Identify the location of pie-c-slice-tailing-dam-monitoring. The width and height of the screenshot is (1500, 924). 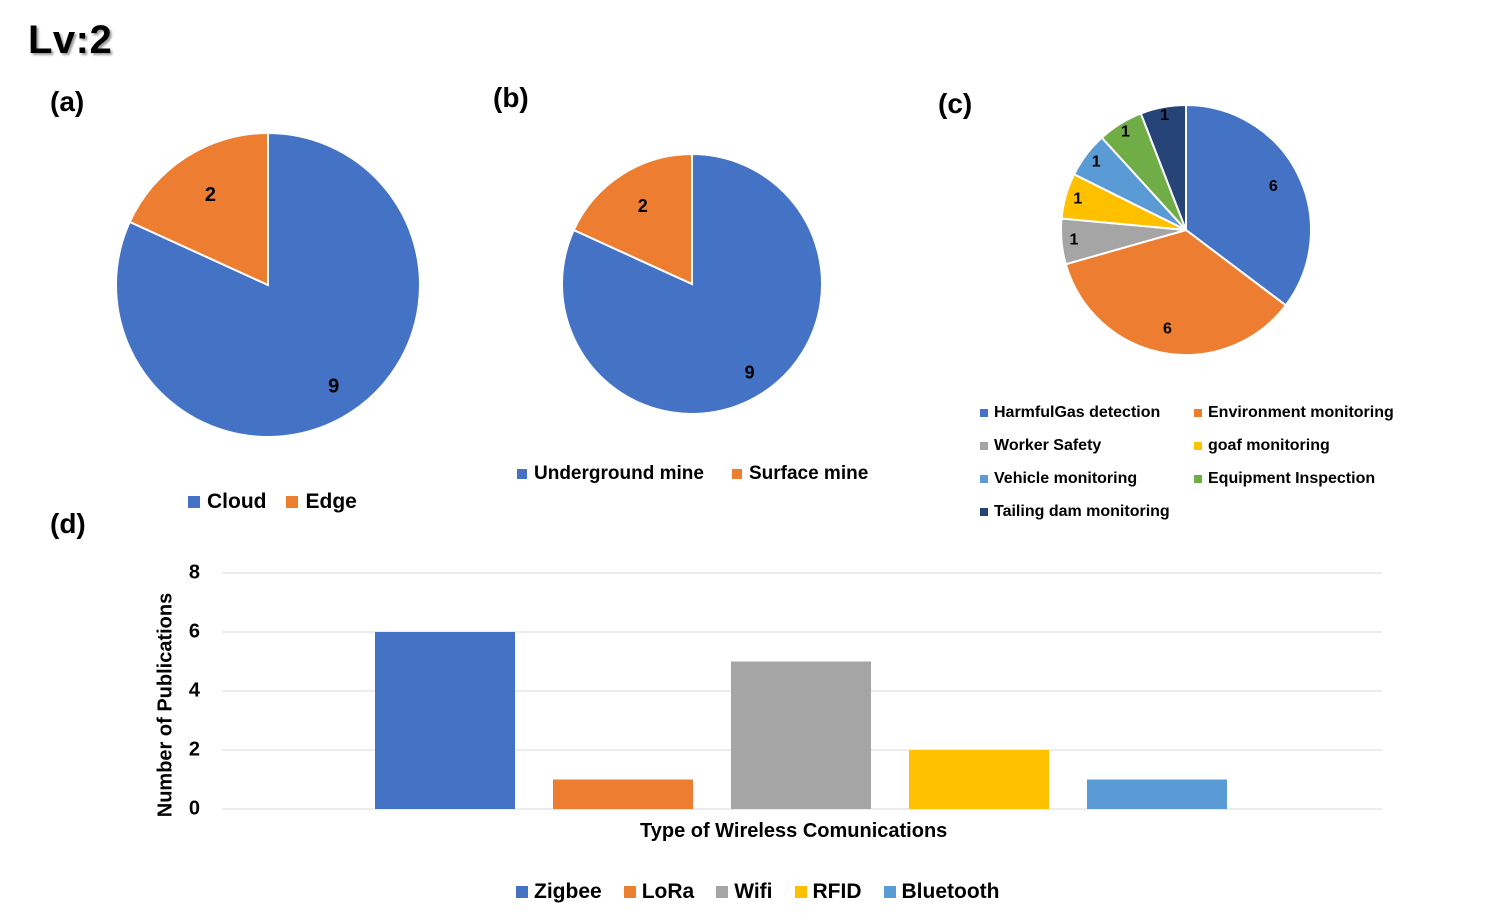
(1163, 167).